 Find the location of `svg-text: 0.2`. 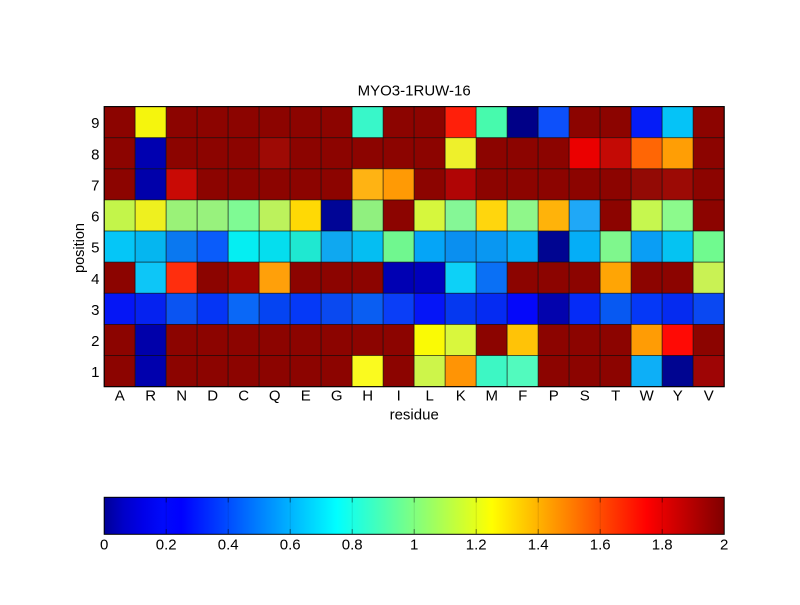

svg-text: 0.2 is located at coordinates (166, 545).